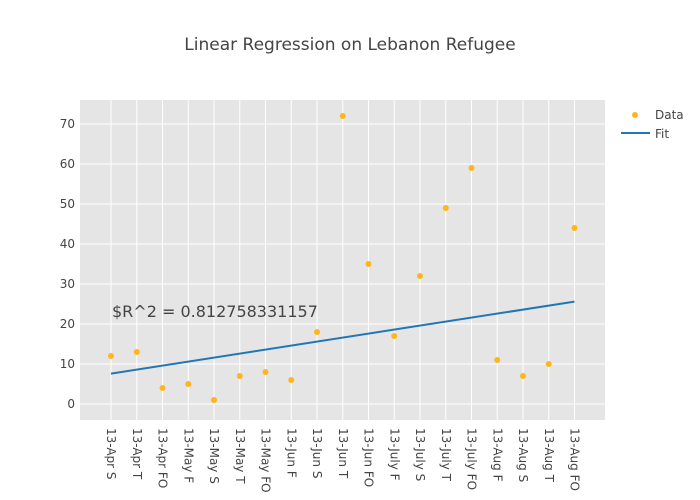 This screenshot has width=700, height=500. Describe the element at coordinates (317, 453) in the screenshot. I see `x-tick-label: 13-Jun S` at that location.